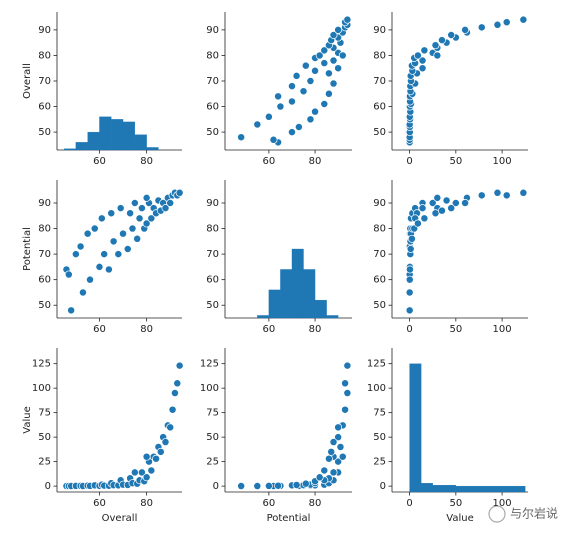 This screenshot has height=539, width=588. I want to click on panel: 50 60 70 80 90 60 80, so click(279, 257).